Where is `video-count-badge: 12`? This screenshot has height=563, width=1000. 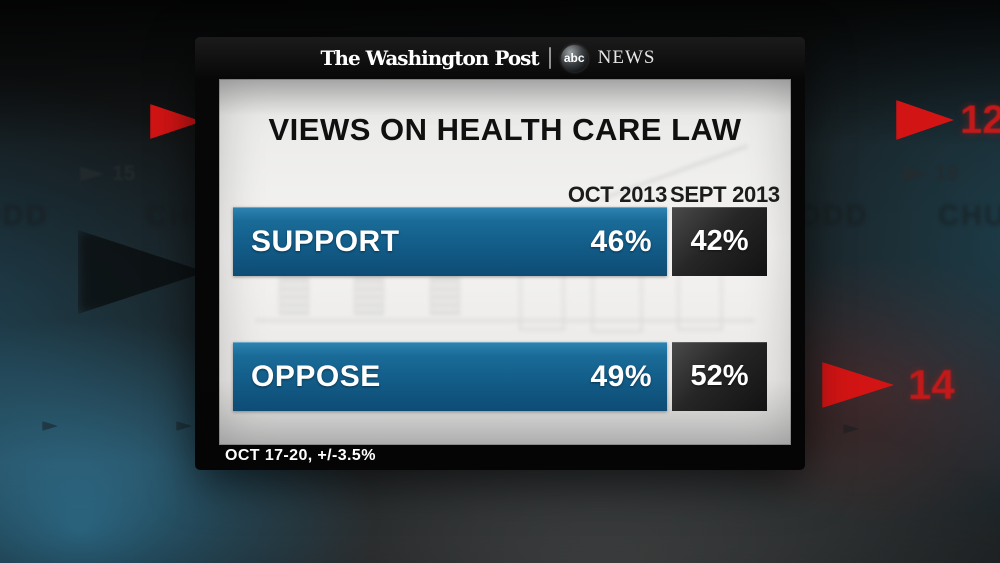
video-count-badge: 12 is located at coordinates (980, 120).